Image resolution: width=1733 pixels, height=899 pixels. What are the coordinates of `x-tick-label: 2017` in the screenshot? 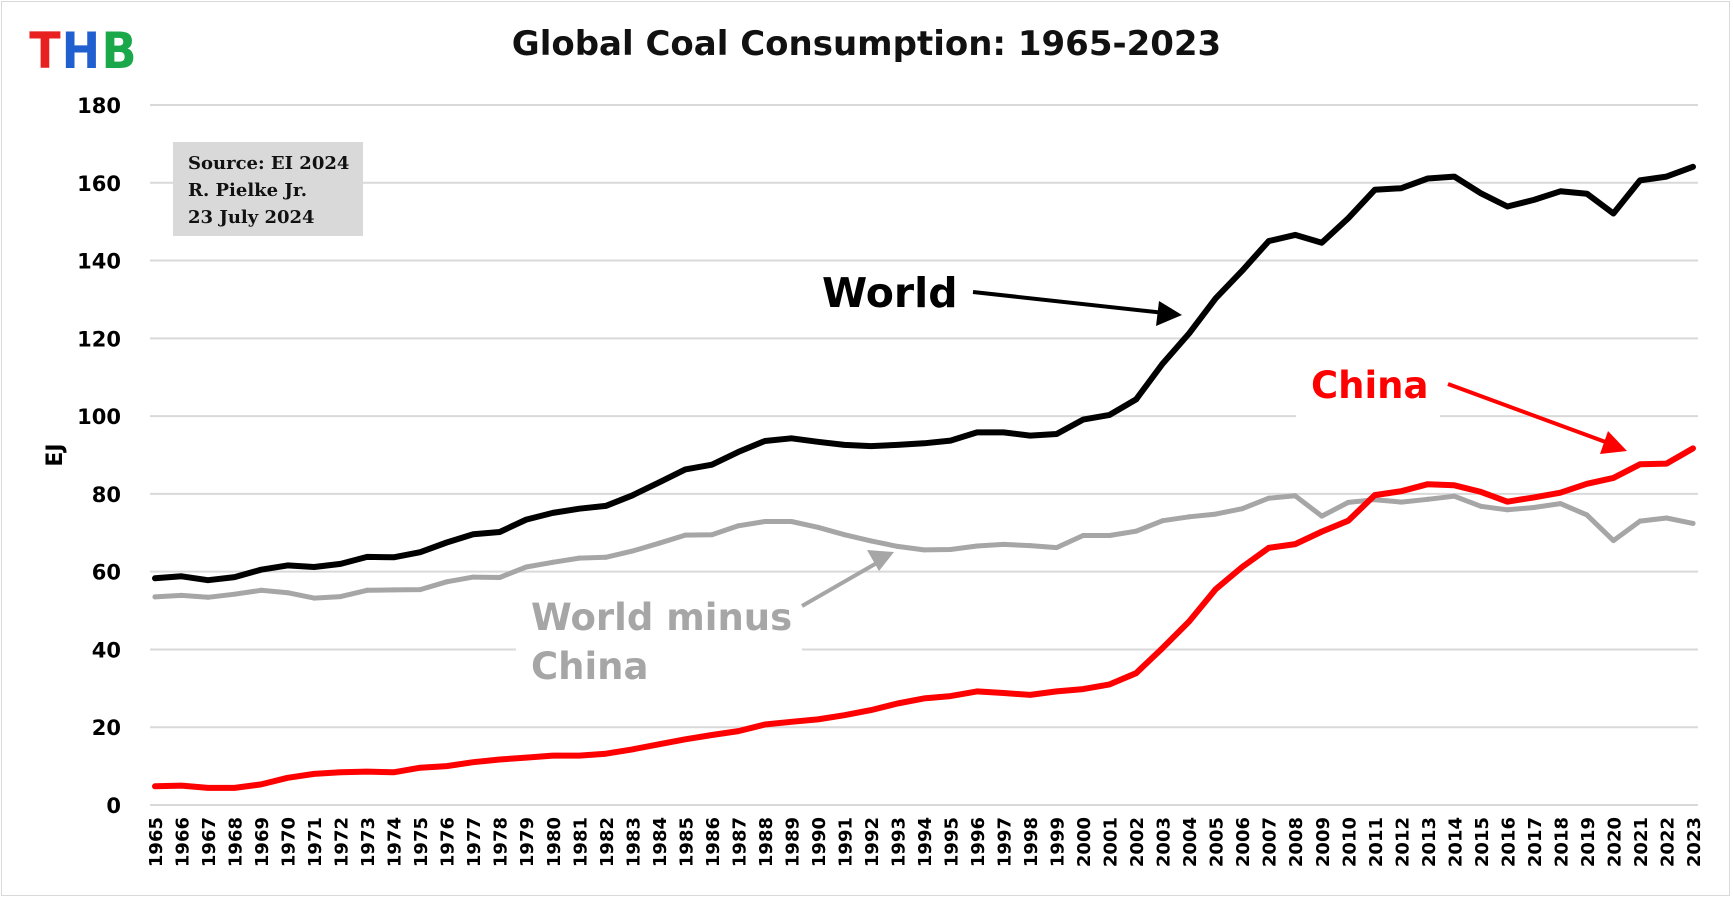 It's located at (1535, 842).